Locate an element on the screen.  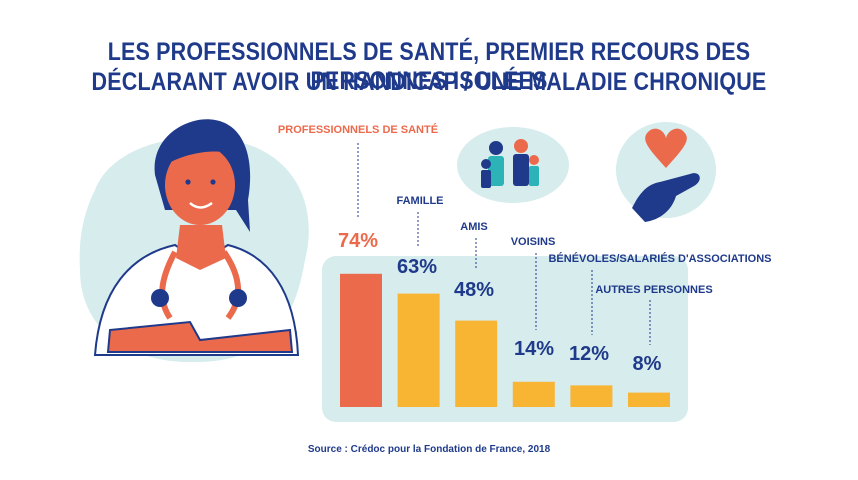
category-label-4: BÉNÉVOLES/SALARIÉS D'ASSOCIATIONS is located at coordinates (659, 258).